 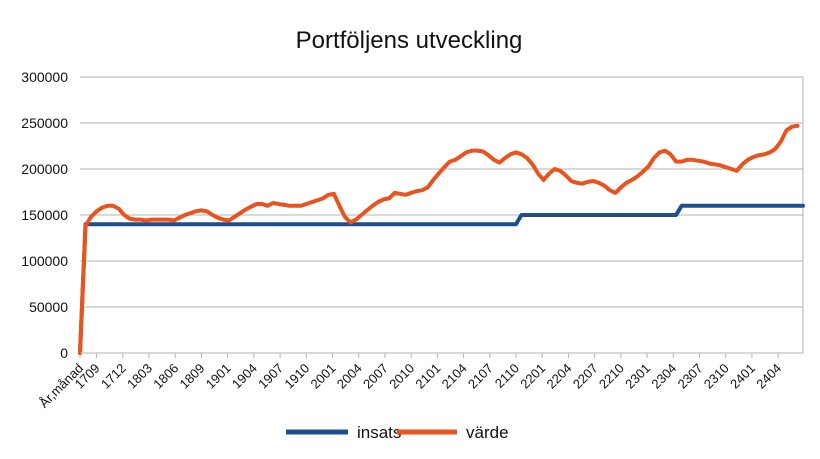 I want to click on x-tick-label: 2007, so click(x=375, y=376).